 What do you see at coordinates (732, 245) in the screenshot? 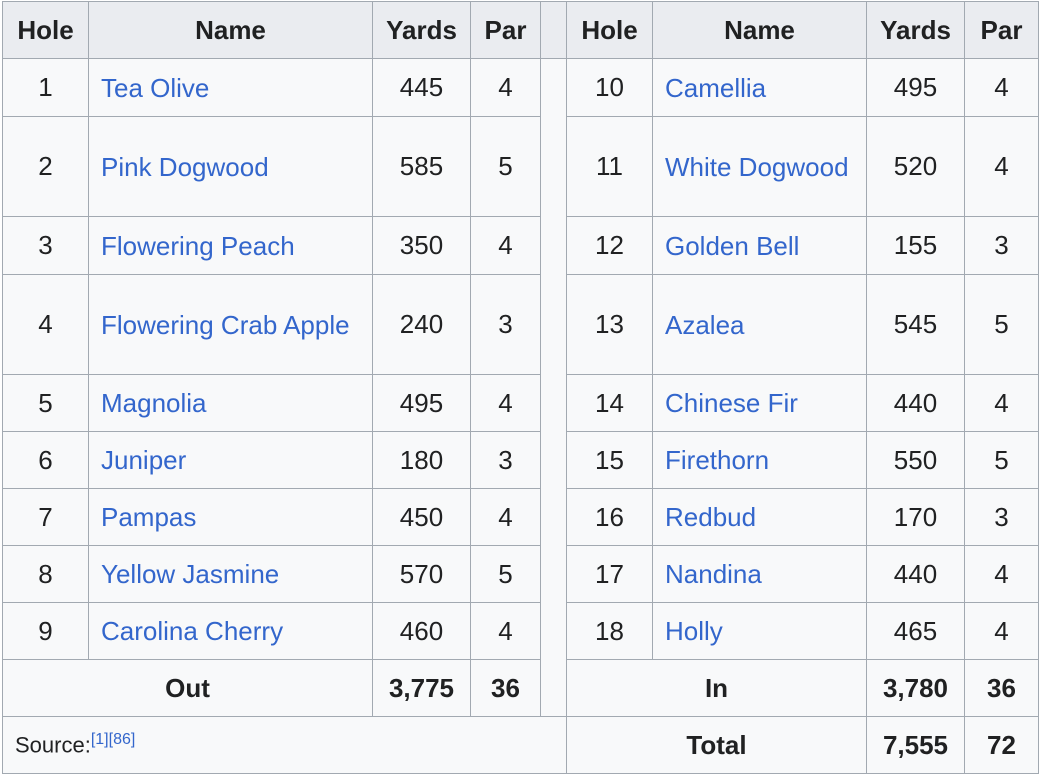
I see `hole-name-link: Golden Bell` at bounding box center [732, 245].